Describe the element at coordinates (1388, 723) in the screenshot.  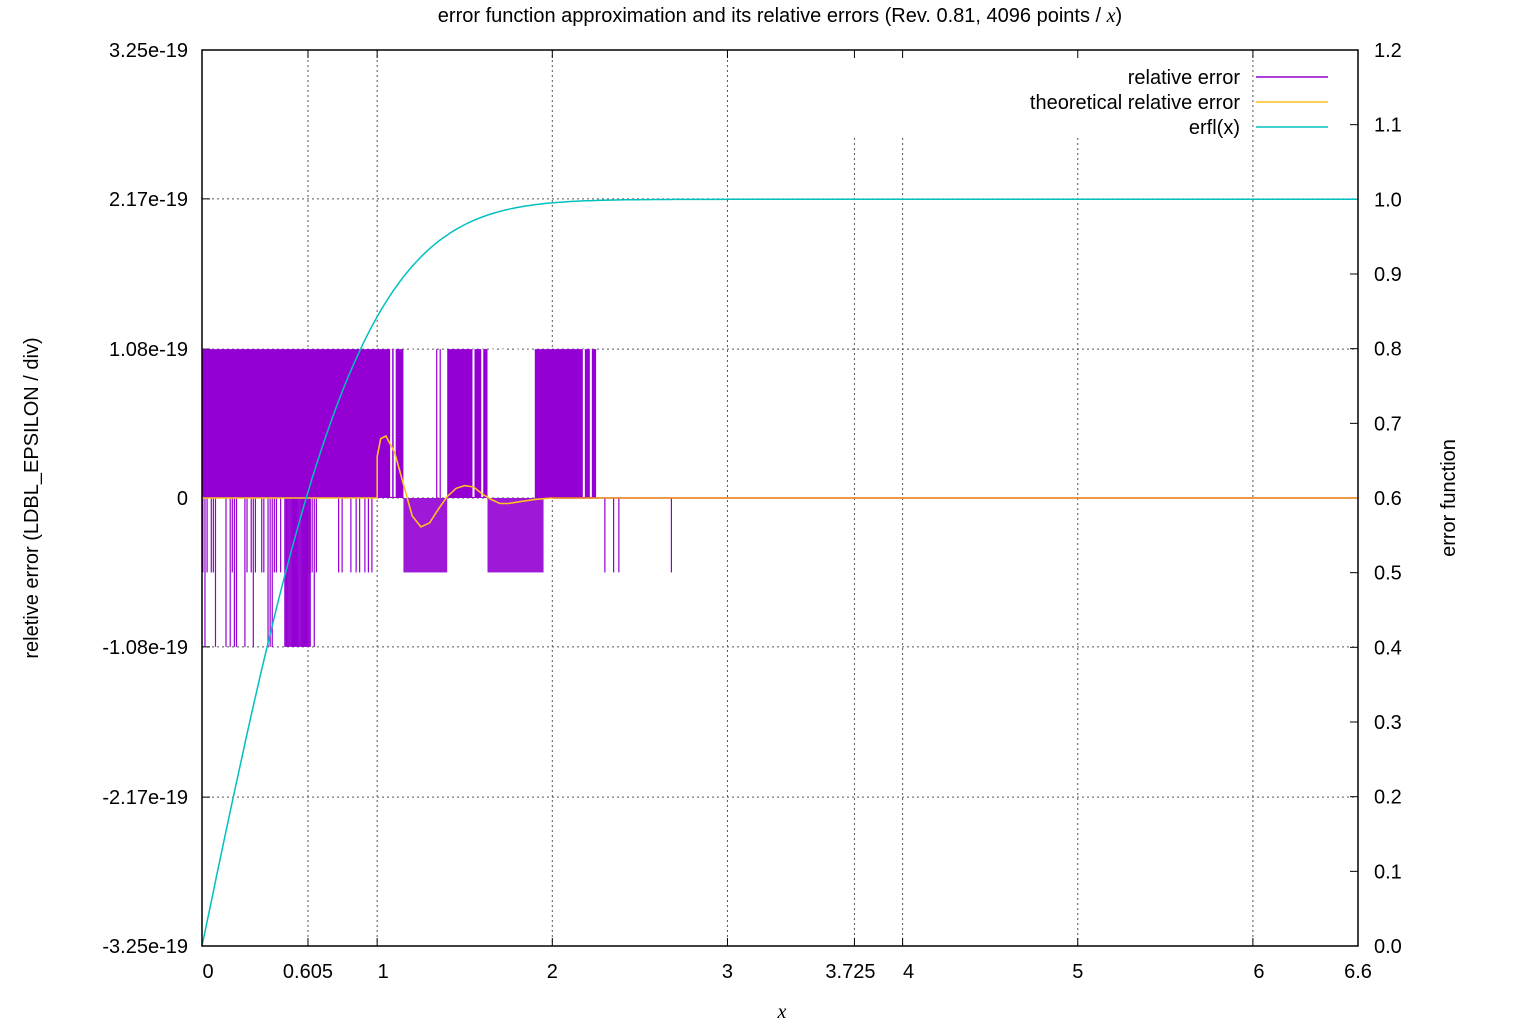
I see `y-right-tick-label: 0.3` at that location.